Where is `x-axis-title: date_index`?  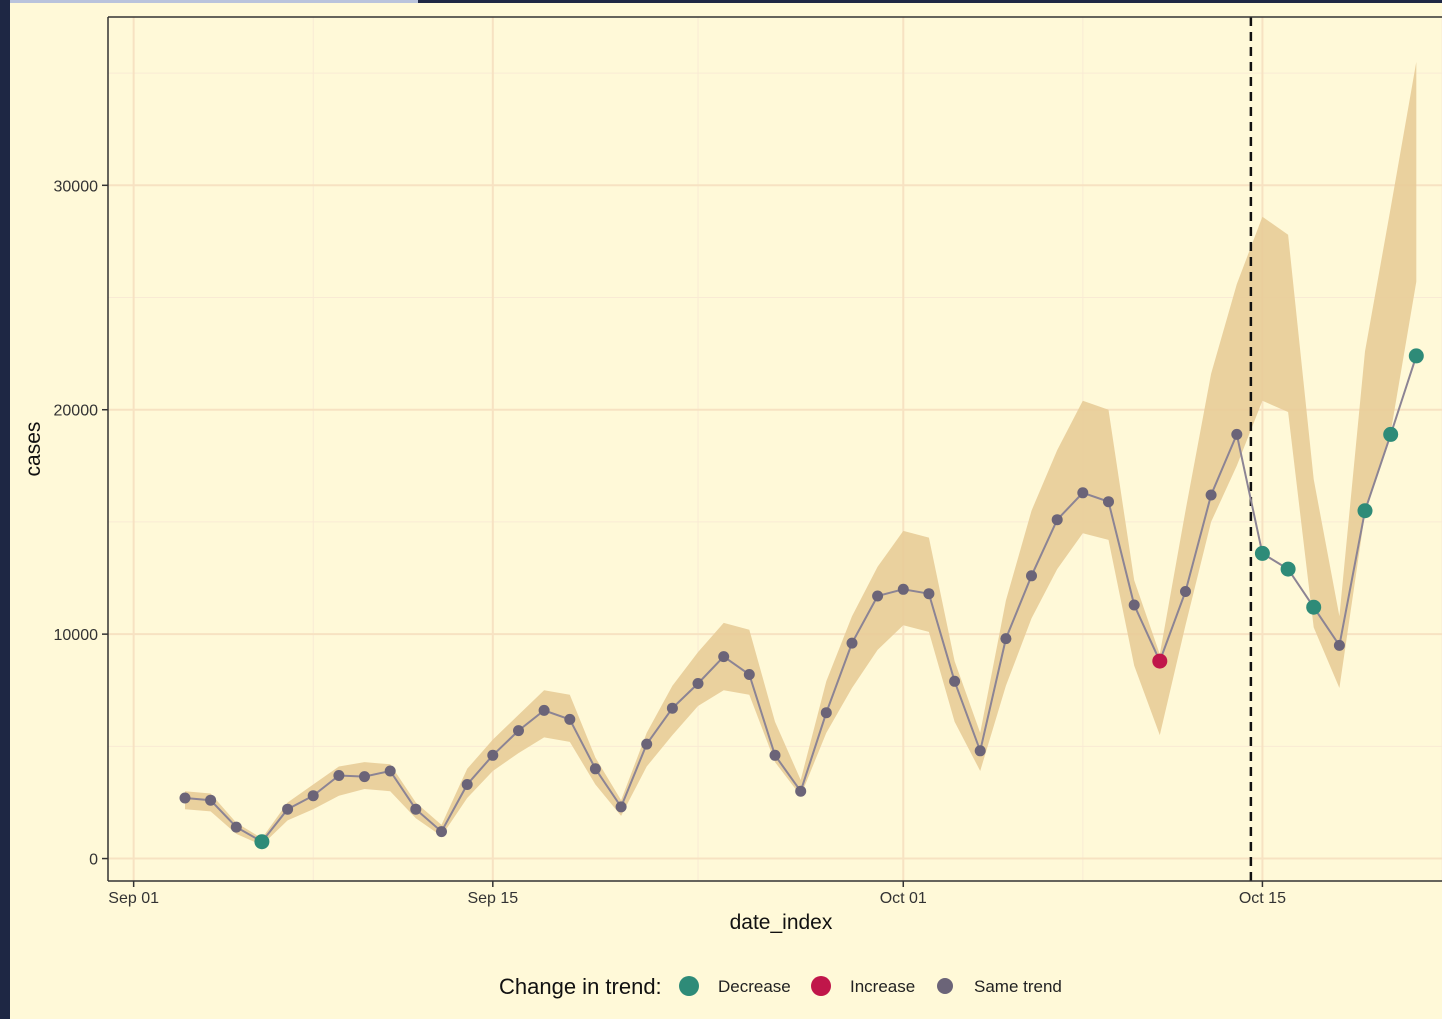 x-axis-title: date_index is located at coordinates (781, 922).